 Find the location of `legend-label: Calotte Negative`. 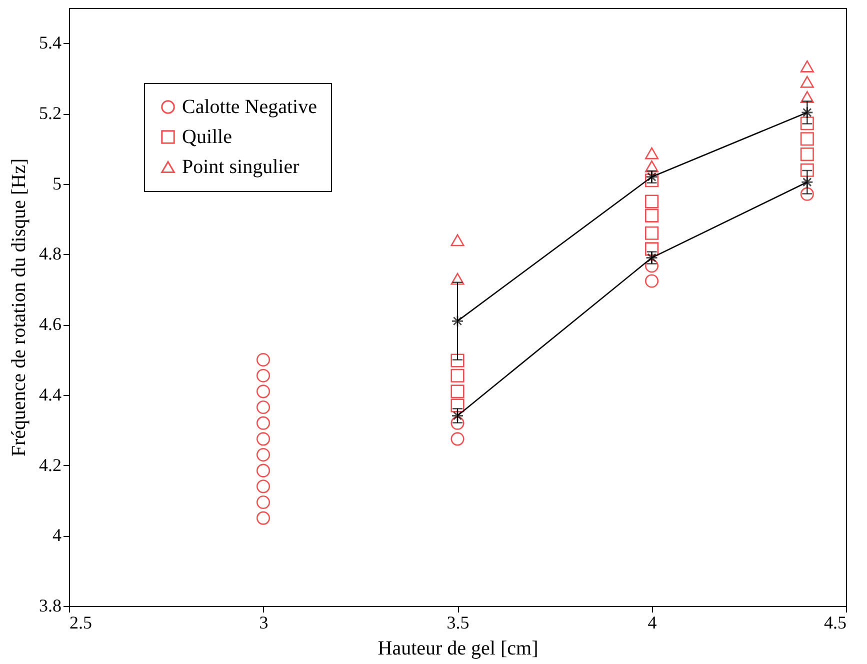

legend-label: Calotte Negative is located at coordinates (250, 107).